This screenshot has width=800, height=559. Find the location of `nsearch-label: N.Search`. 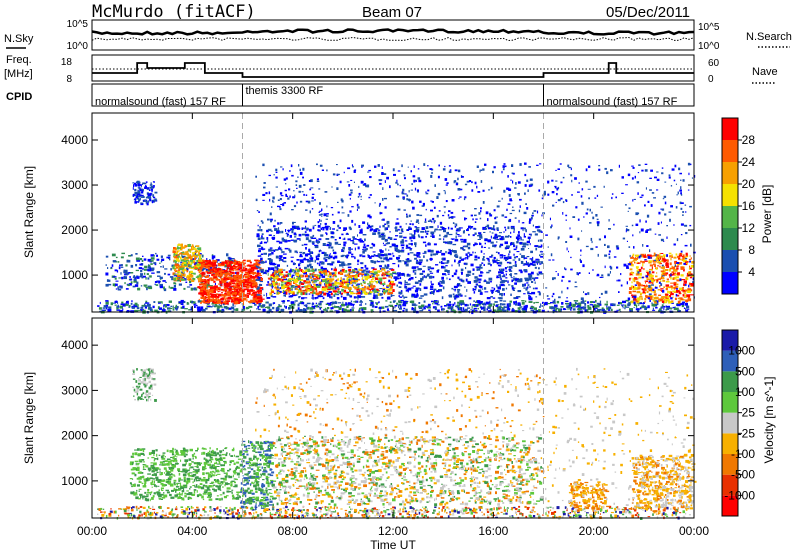

nsearch-label: N.Search is located at coordinates (769, 37).